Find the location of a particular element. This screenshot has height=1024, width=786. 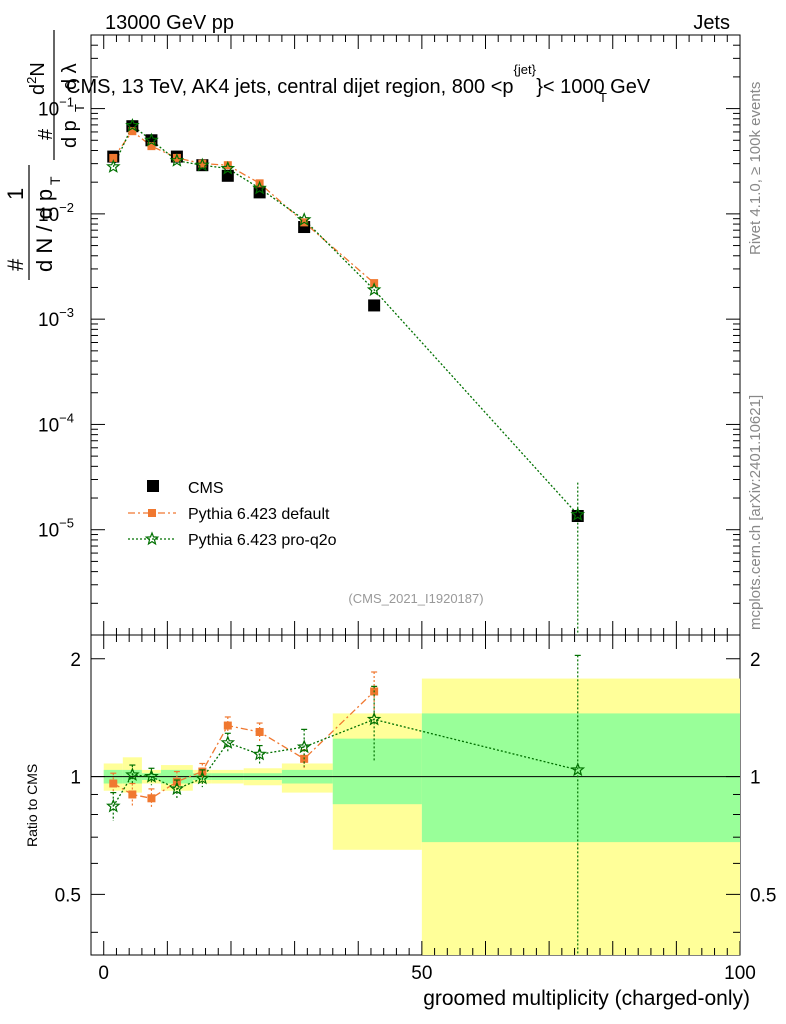

ratio-ylabel: Ratio to CMS is located at coordinates (32, 805).